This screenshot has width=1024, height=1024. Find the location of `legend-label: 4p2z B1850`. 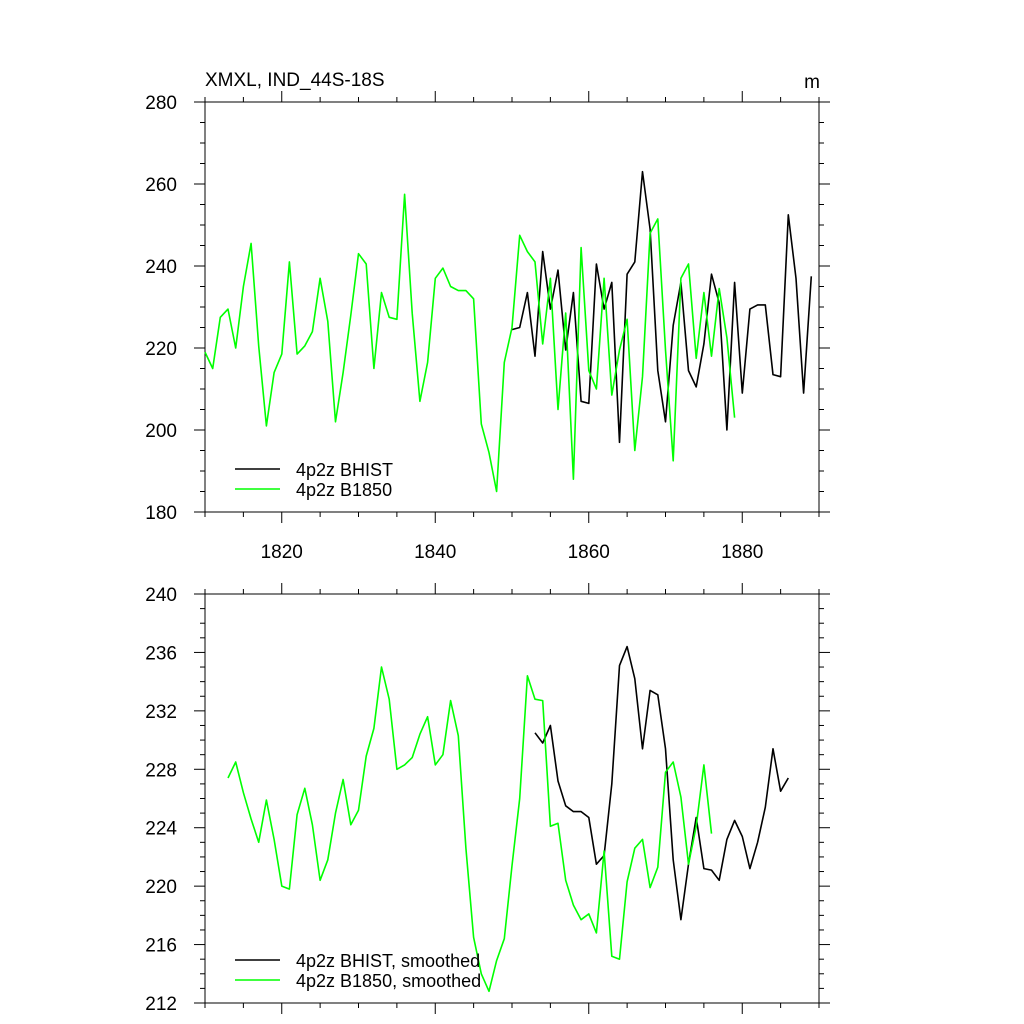

legend-label: 4p2z B1850 is located at coordinates (344, 490).